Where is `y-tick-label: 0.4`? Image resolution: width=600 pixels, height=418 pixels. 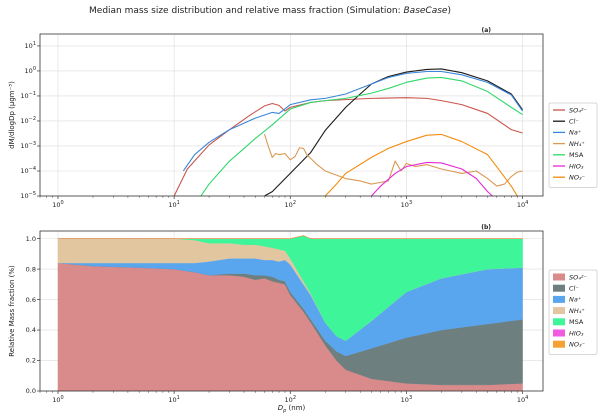
y-tick-label: 0.4 is located at coordinates (31, 330).